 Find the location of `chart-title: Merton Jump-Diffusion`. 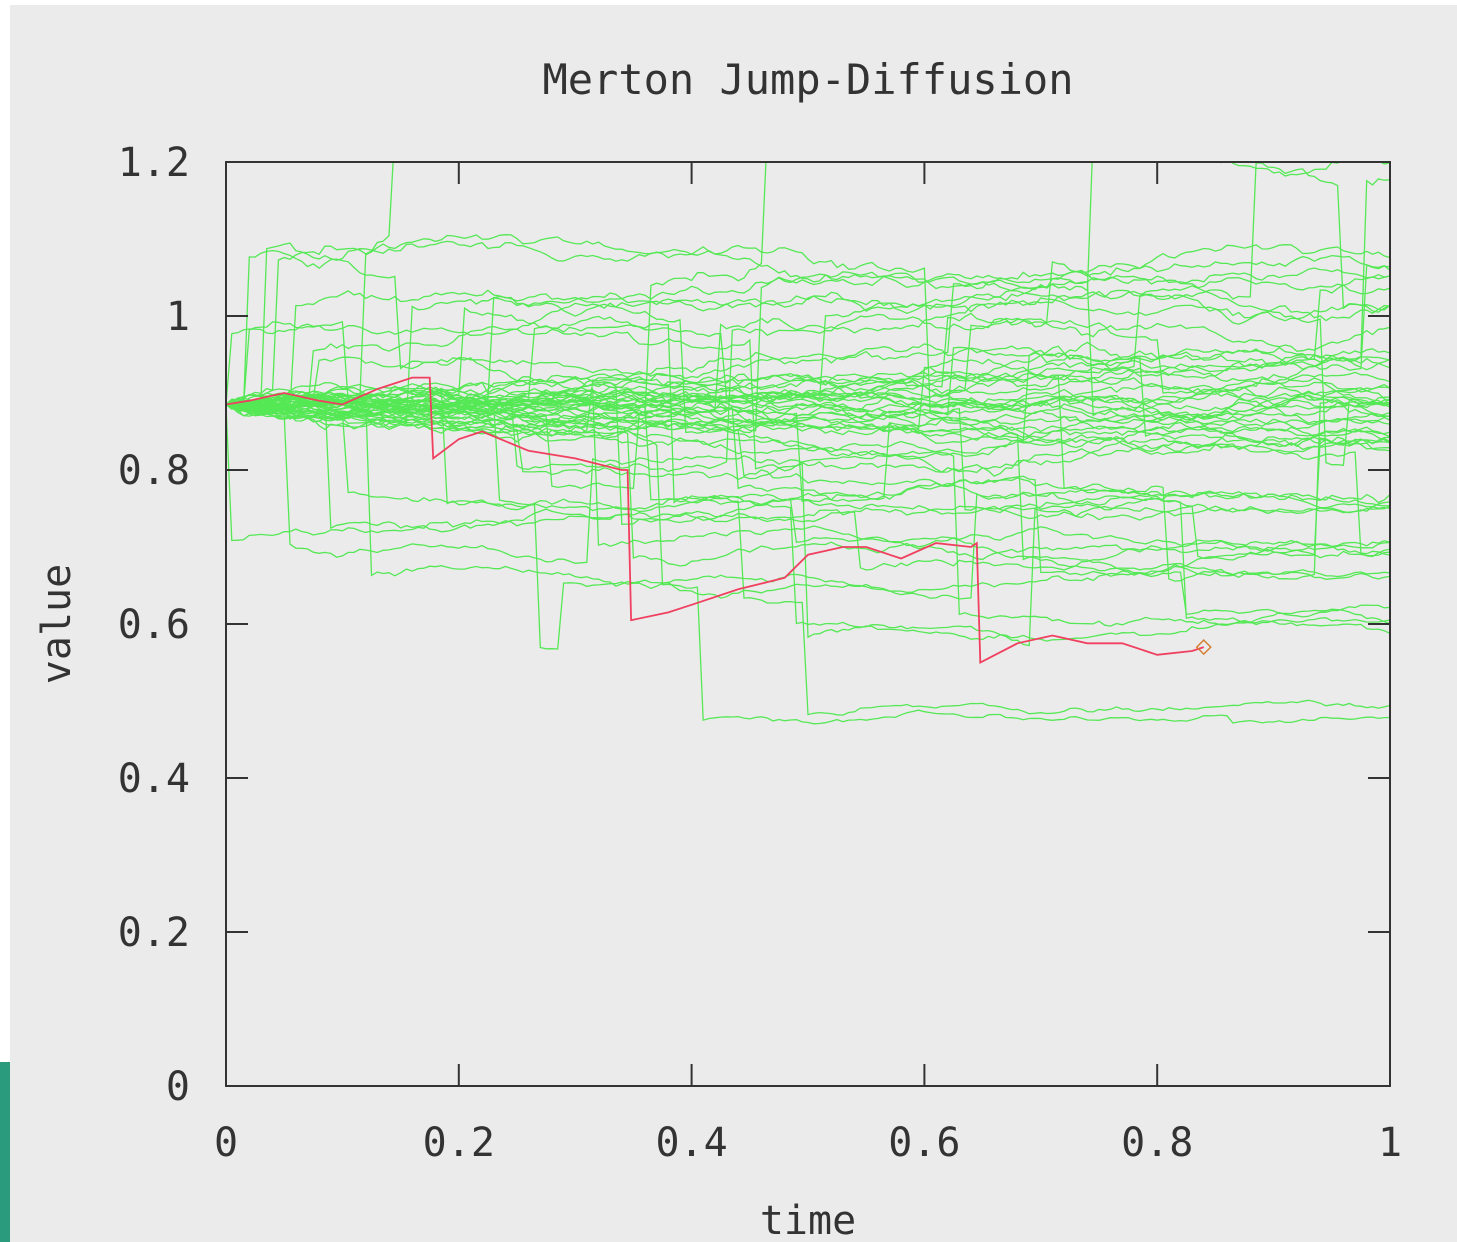

chart-title: Merton Jump-Diffusion is located at coordinates (807, 79).